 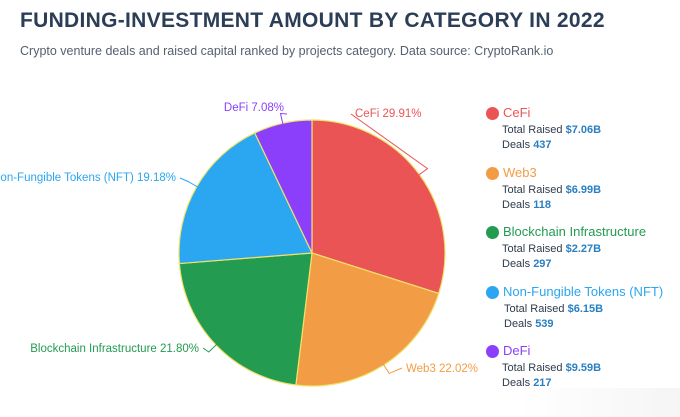 I want to click on legend-item-cefi: CeFi Total Raised $7.06B Deals 437, so click(x=581, y=134).